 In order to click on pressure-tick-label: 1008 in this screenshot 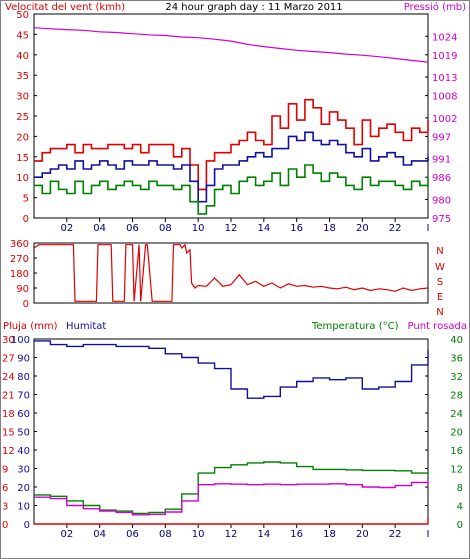, I will do `click(444, 97)`.